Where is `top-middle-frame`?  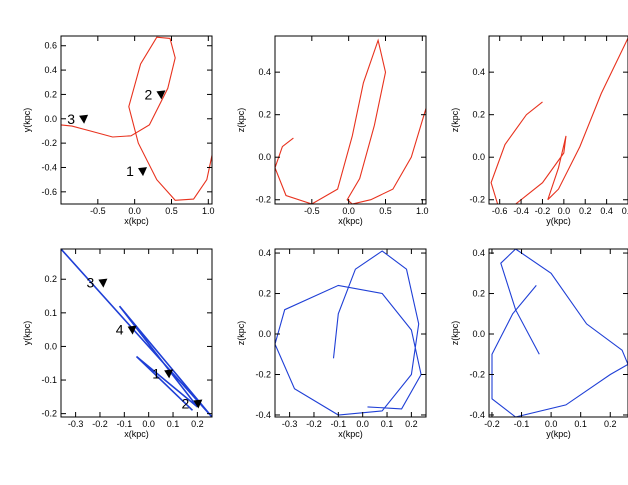
top-middle-frame is located at coordinates (350, 120).